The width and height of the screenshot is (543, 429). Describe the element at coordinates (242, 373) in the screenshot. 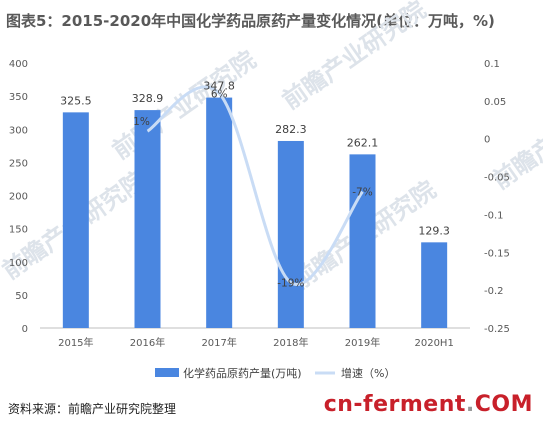

I see `legend-label-bar: 化学药品原药产量(万吨)` at that location.